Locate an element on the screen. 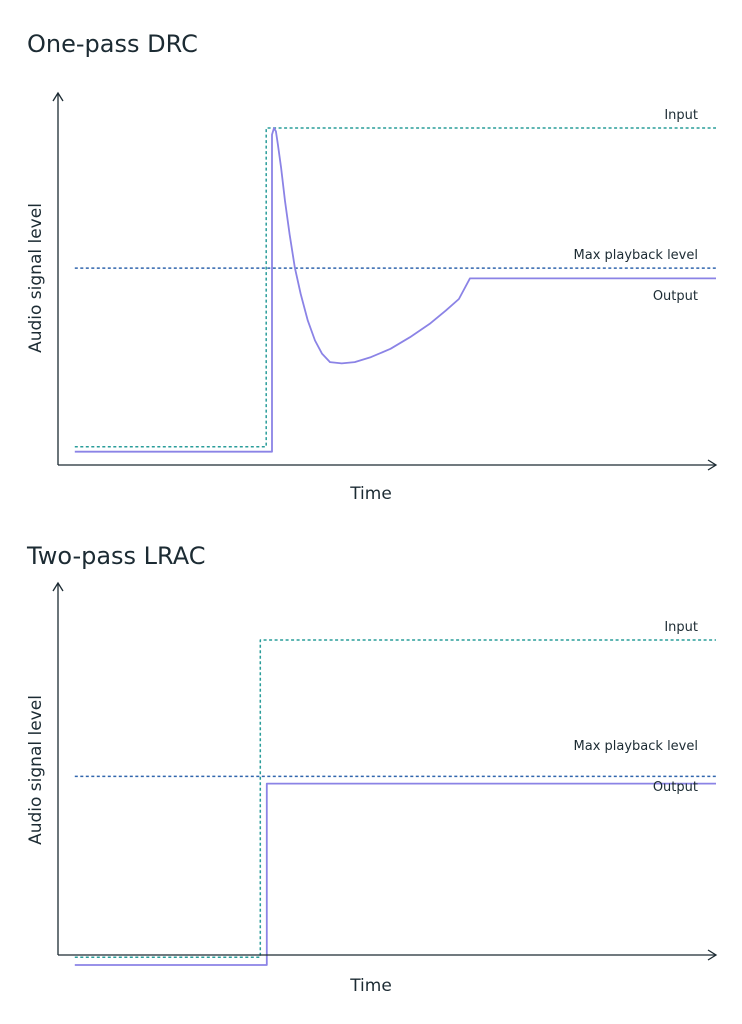  chart-title: Two-pass LRAC is located at coordinates (116, 556).